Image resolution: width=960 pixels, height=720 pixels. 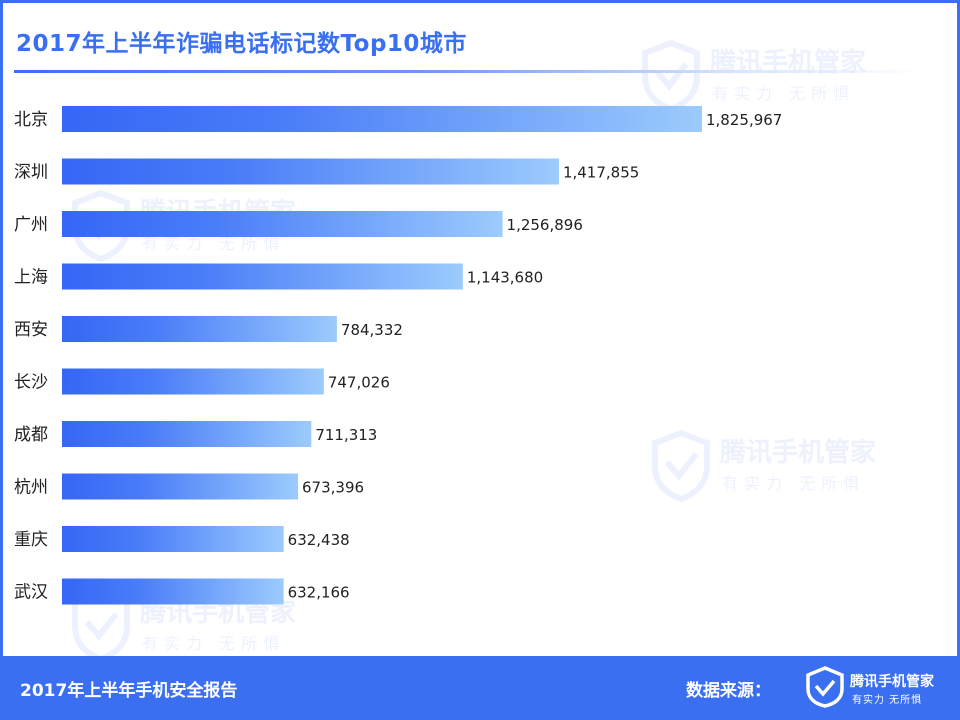 I want to click on category-label: 深圳, so click(x=31, y=173).